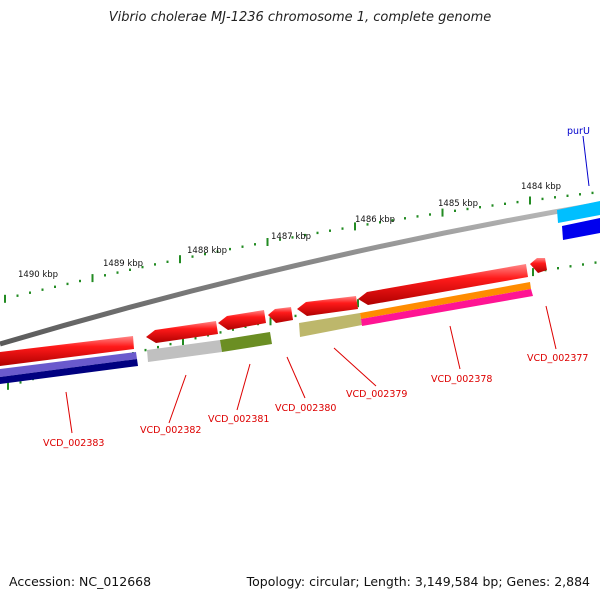  Describe the element at coordinates (330, 325) in the screenshot. I see `band-khaki` at that location.